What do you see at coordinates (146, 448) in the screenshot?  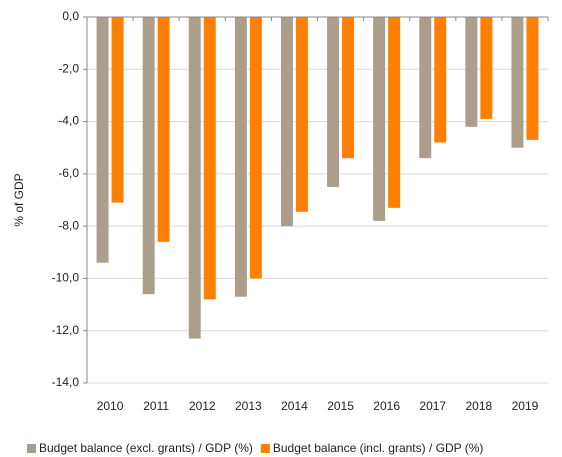 I see `legend-label: Budget balance (excl. grants) / GDP (%)` at bounding box center [146, 448].